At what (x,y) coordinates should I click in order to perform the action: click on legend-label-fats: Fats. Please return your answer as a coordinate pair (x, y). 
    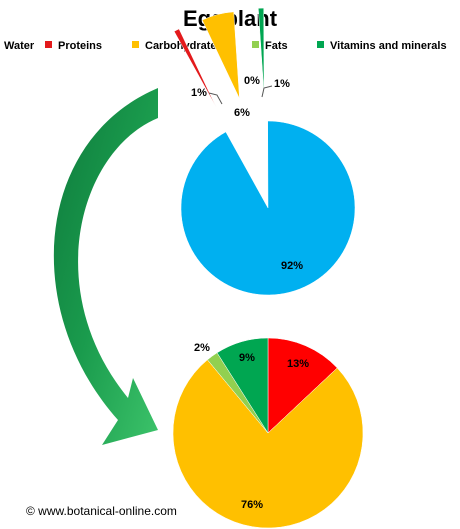
    Looking at the image, I should click on (276, 46).